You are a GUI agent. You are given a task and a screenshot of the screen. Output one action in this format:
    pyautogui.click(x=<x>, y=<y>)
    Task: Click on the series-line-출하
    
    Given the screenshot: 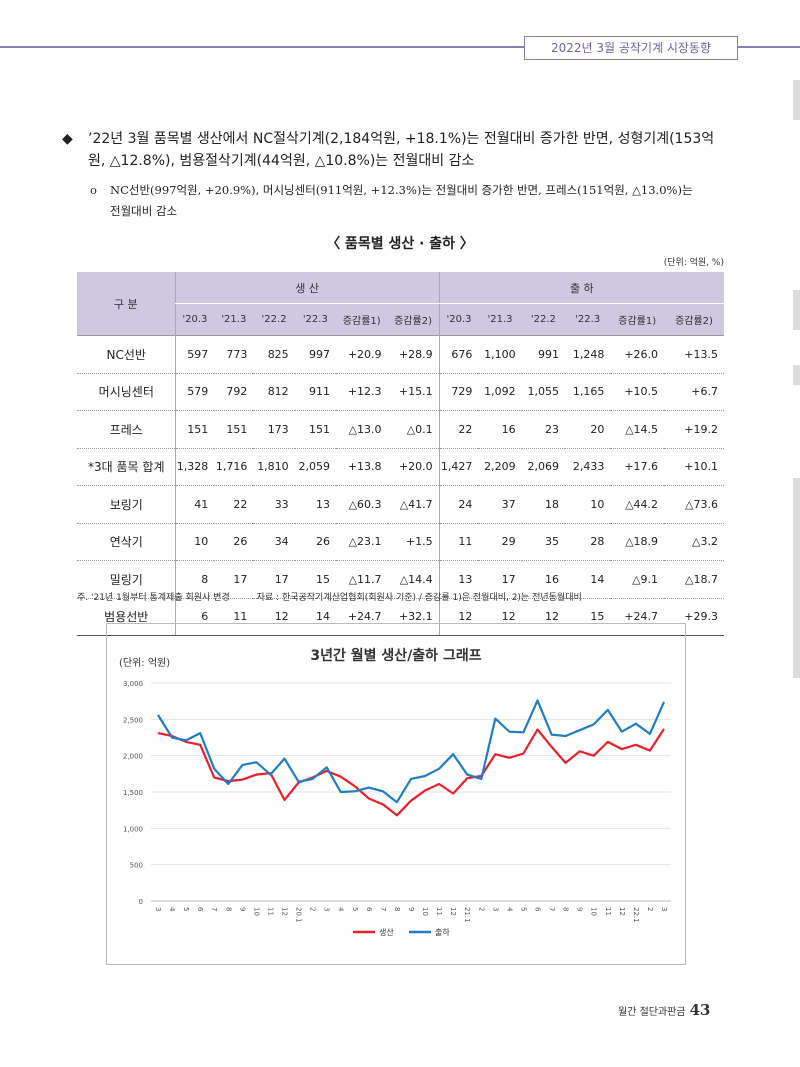 What is the action you would take?
    pyautogui.click(x=411, y=751)
    